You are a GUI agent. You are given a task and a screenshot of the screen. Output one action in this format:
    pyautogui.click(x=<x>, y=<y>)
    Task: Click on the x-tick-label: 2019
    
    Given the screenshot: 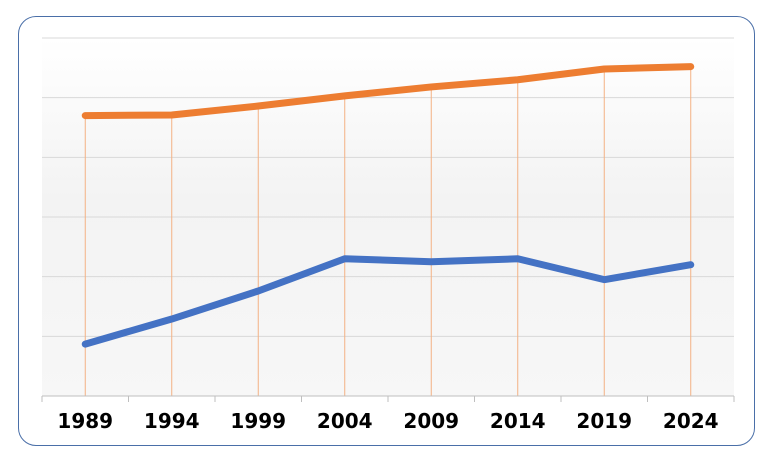 What is the action you would take?
    pyautogui.click(x=604, y=421)
    